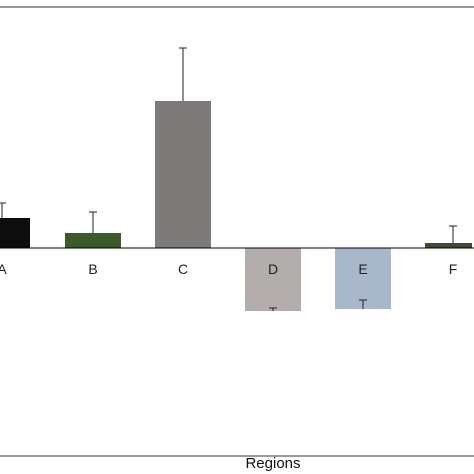 Image resolution: width=474 pixels, height=474 pixels. I want to click on bar-A, so click(15, 233).